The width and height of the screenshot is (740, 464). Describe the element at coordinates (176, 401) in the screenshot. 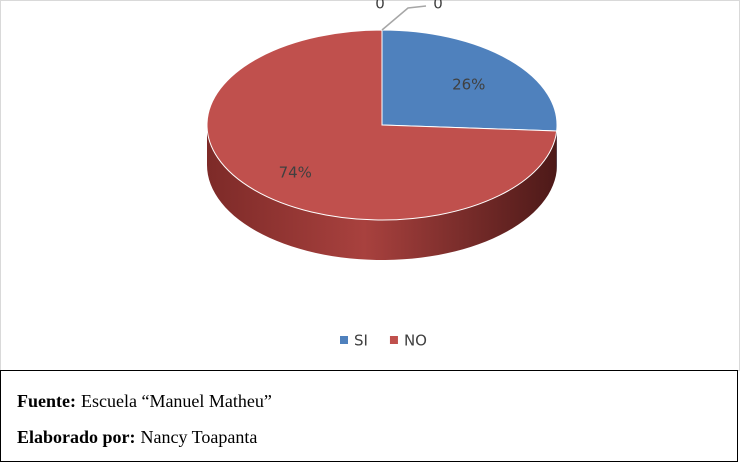

I see `caption-text: Escuela “Manuel Matheu”` at that location.